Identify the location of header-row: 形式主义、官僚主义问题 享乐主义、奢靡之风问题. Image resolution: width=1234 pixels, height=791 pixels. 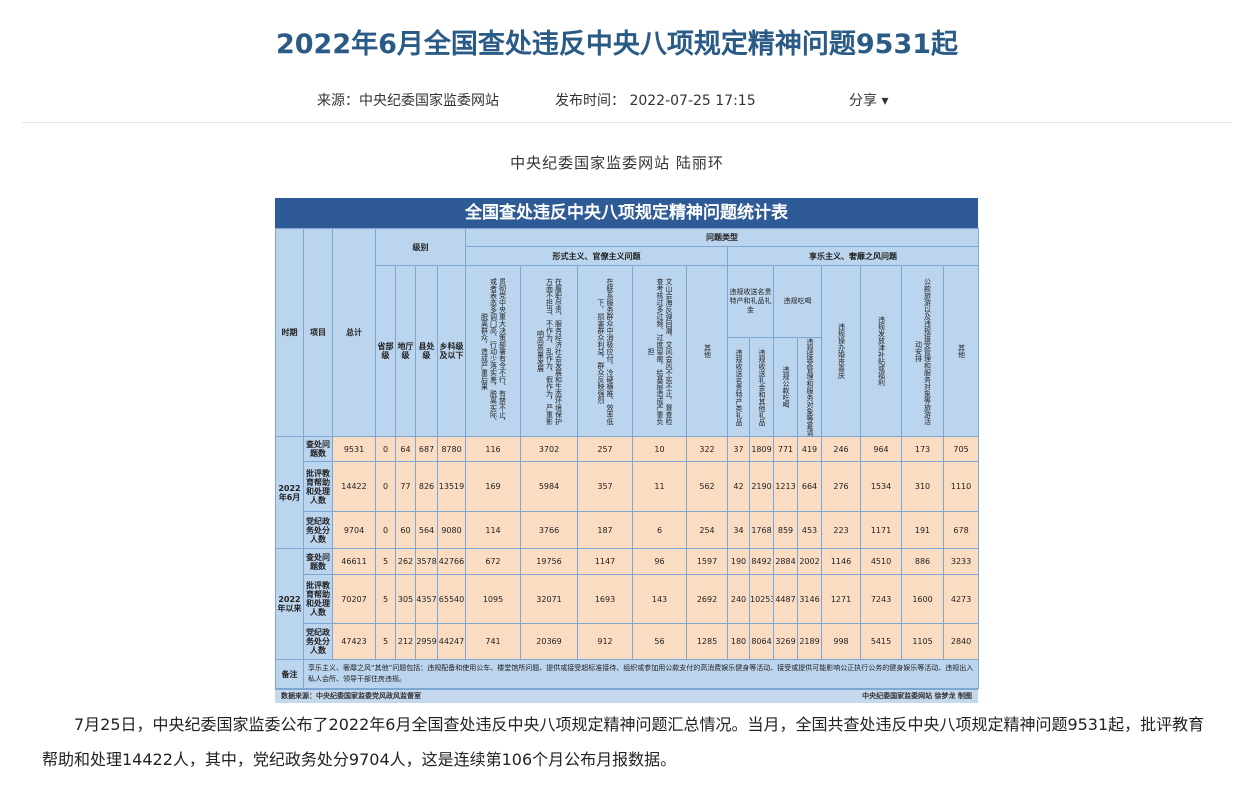
(628, 256).